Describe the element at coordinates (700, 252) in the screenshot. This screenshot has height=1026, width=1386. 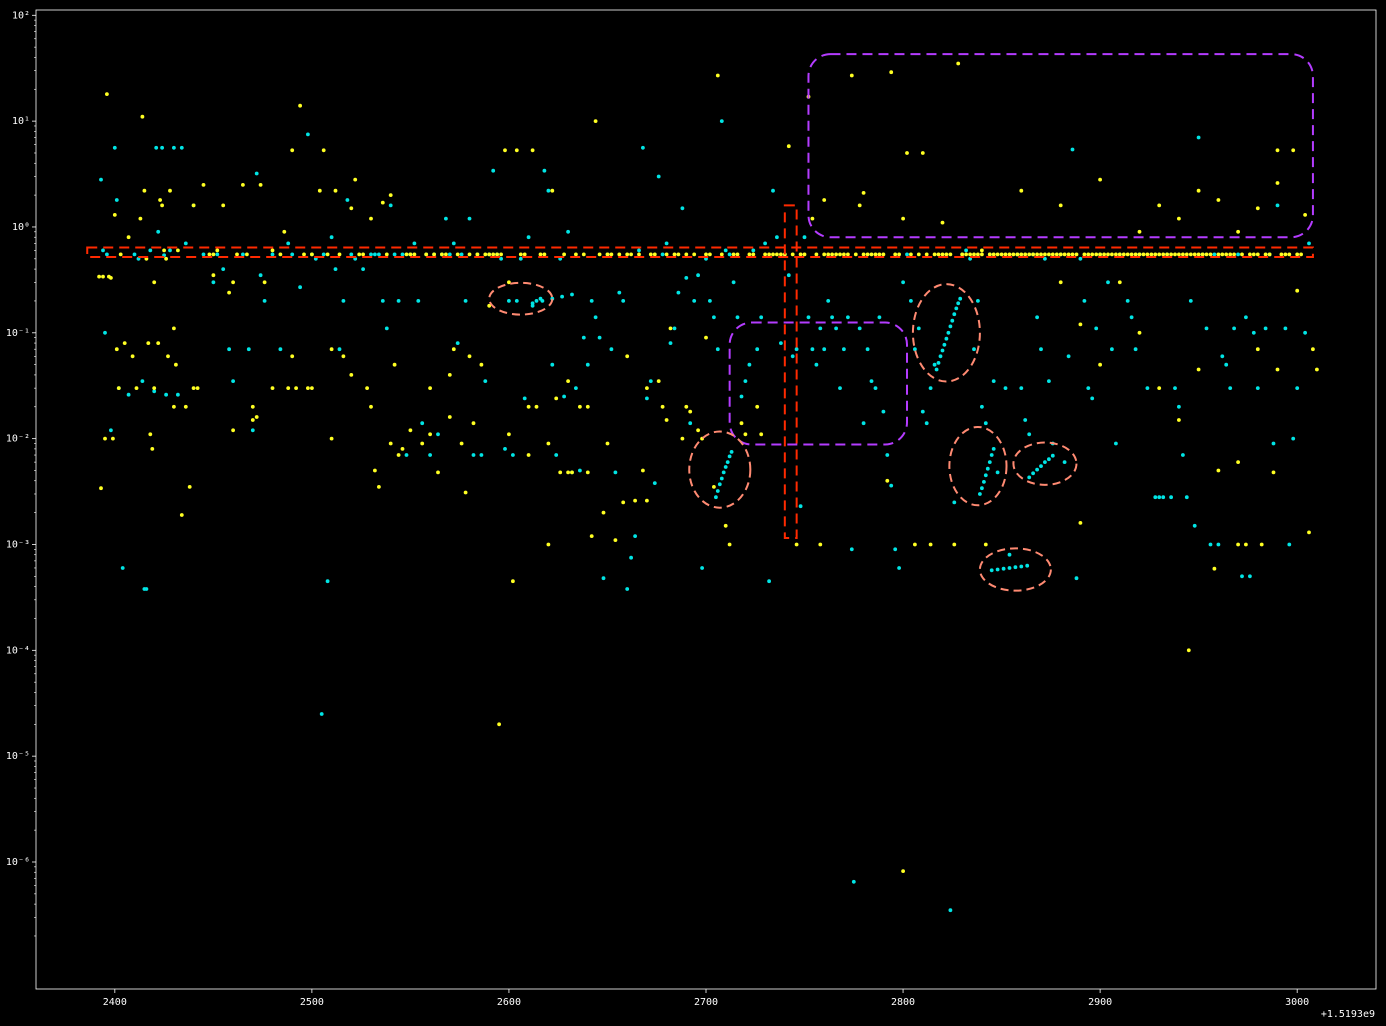
I see `highlight-rect` at that location.